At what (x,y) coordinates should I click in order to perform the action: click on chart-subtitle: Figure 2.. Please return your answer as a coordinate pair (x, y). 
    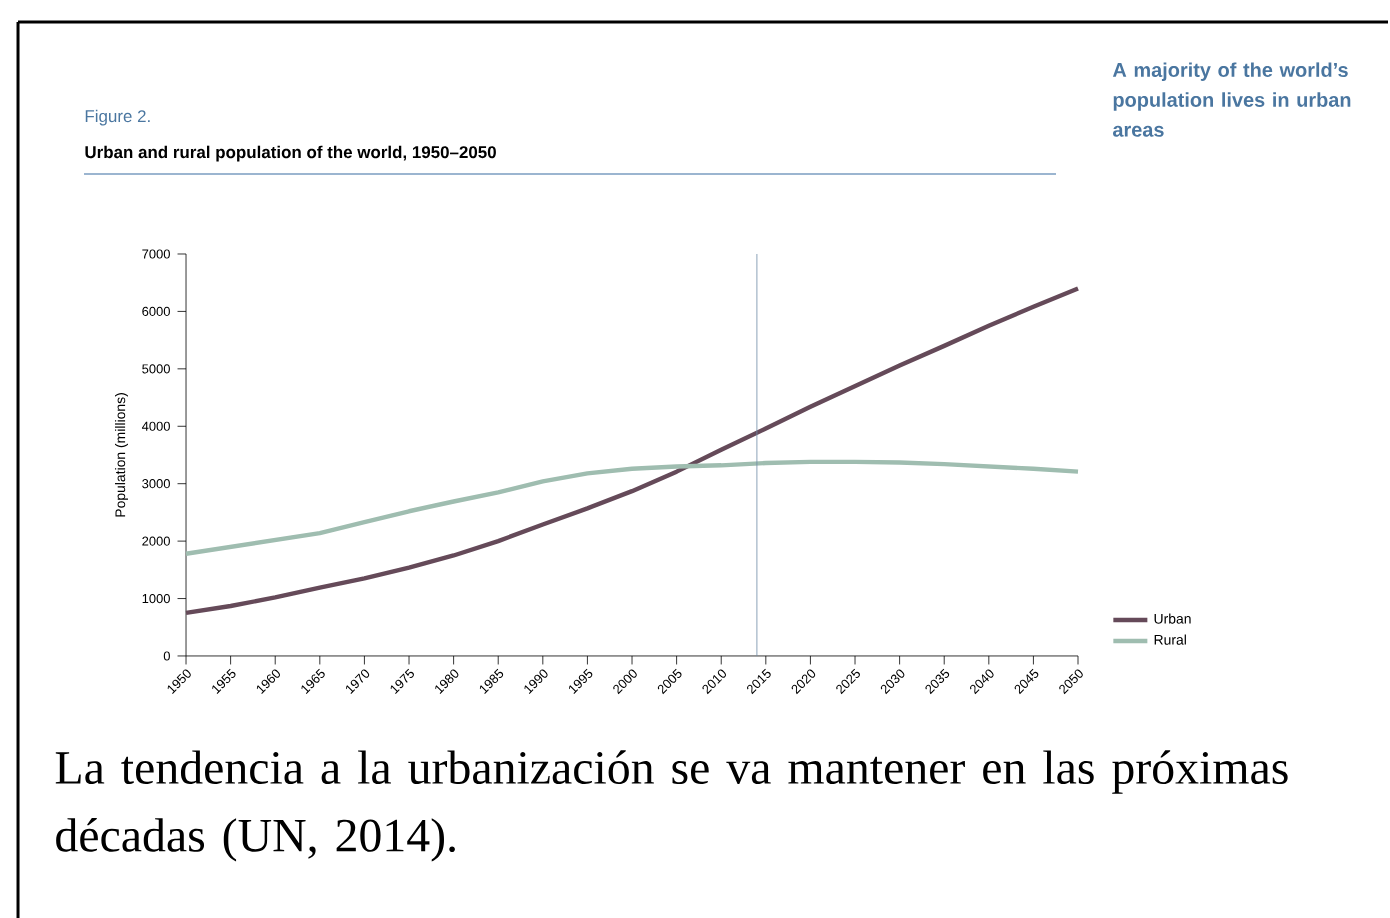
    Looking at the image, I should click on (117, 117).